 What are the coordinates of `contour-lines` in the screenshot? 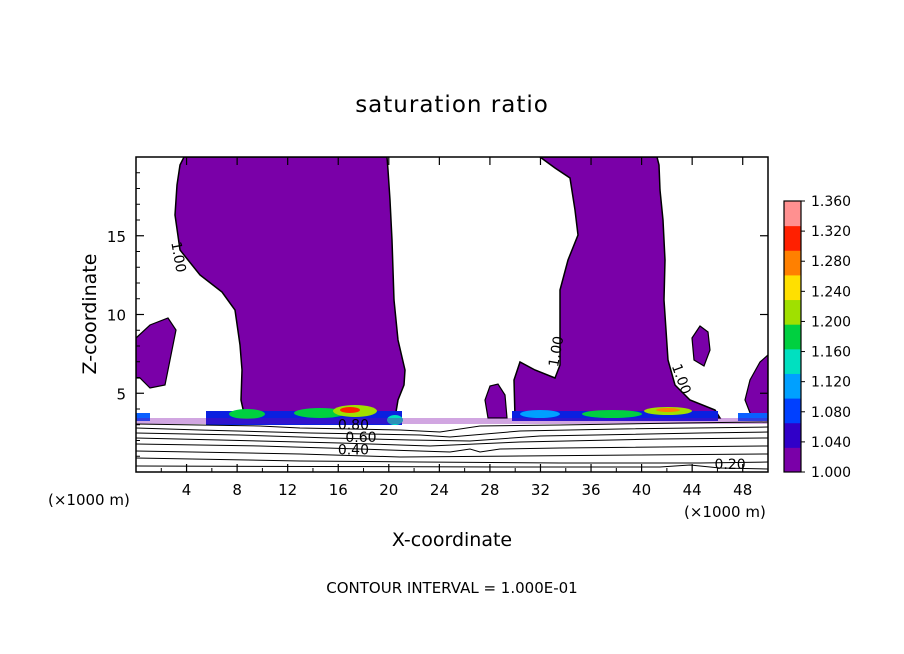 It's located at (452, 445).